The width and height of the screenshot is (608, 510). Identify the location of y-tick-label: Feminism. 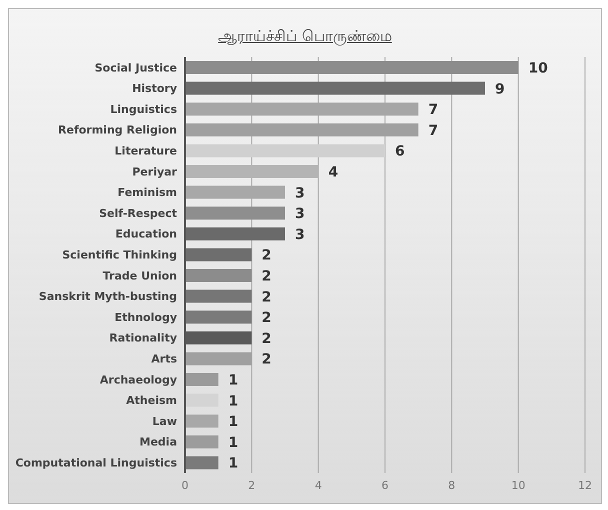
(147, 193).